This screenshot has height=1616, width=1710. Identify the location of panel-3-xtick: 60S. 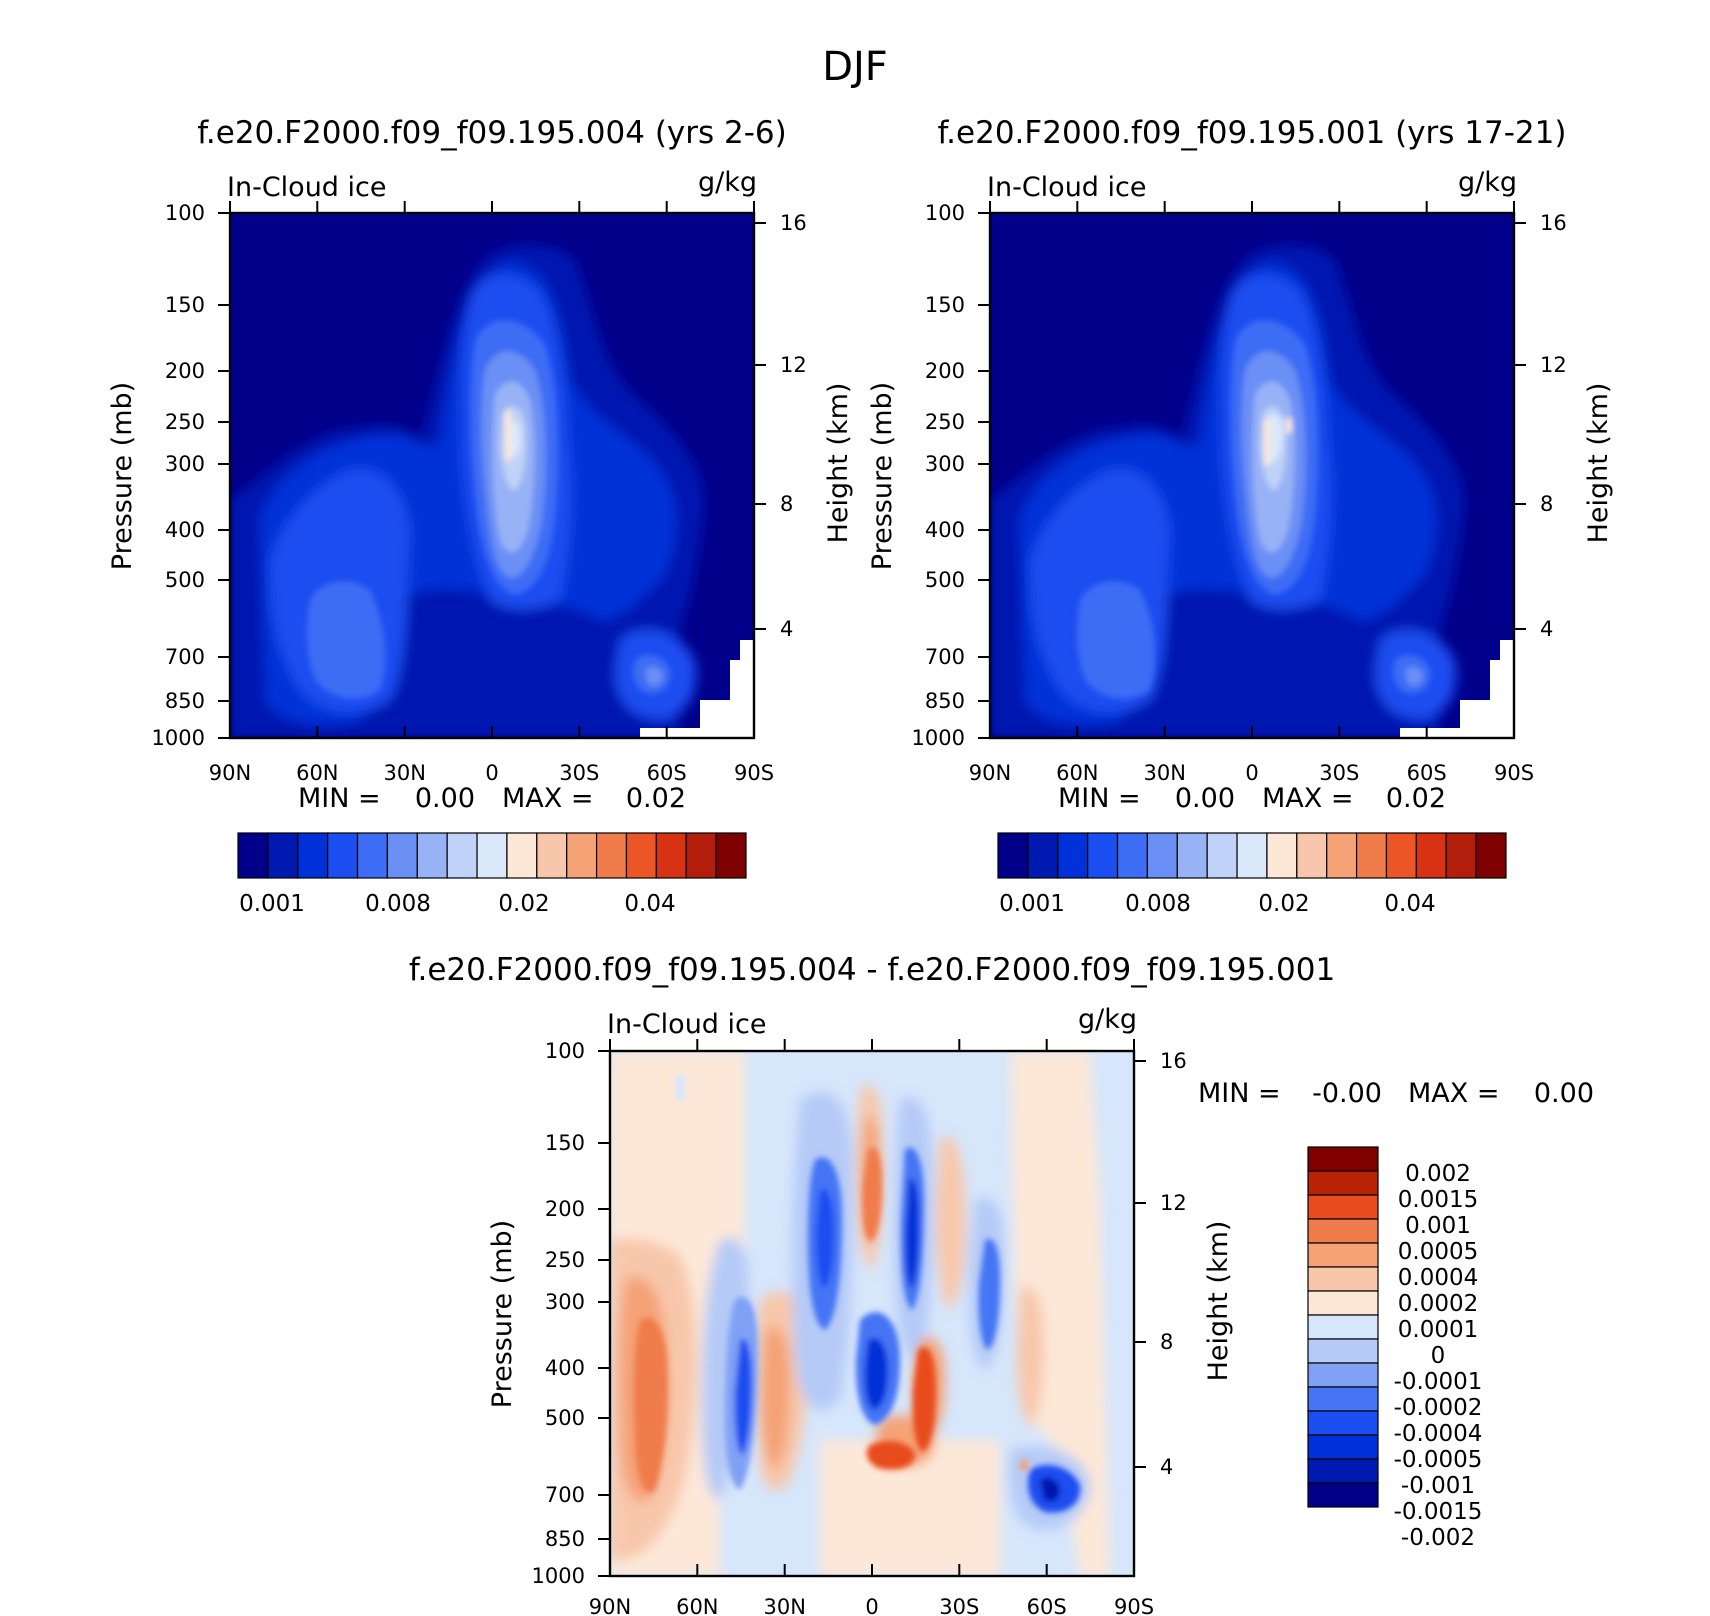
(1047, 1605).